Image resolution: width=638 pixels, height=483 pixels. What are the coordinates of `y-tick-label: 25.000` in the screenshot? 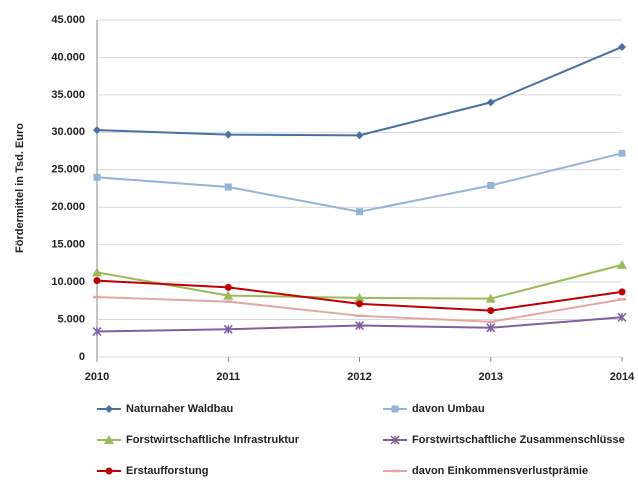 It's located at (68, 170).